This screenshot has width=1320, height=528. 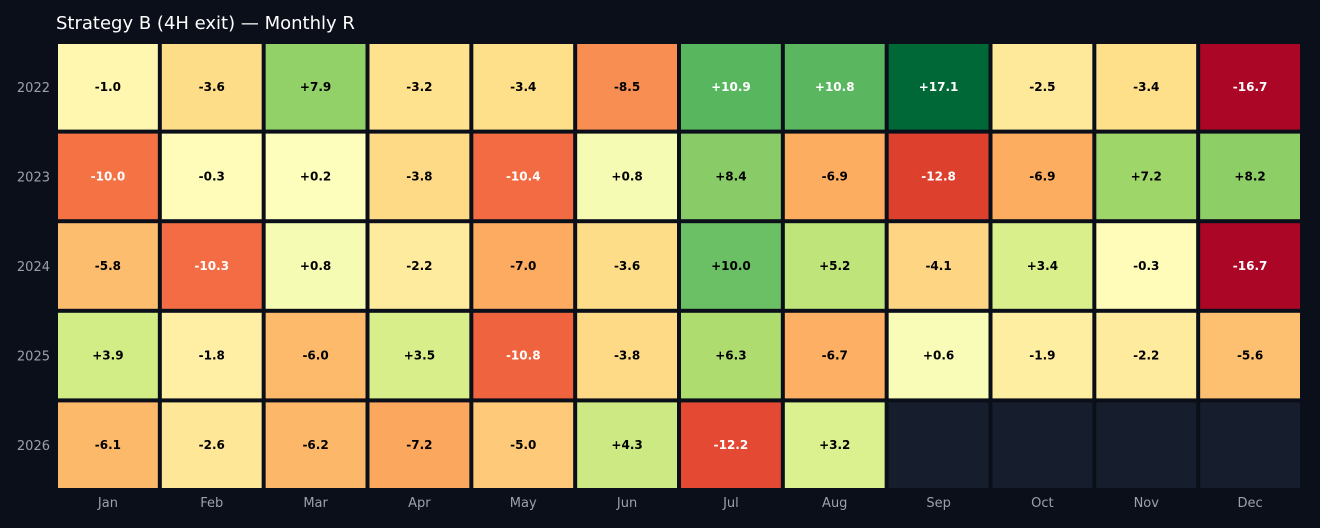 I want to click on x-tick-label: Aug, so click(x=834, y=503).